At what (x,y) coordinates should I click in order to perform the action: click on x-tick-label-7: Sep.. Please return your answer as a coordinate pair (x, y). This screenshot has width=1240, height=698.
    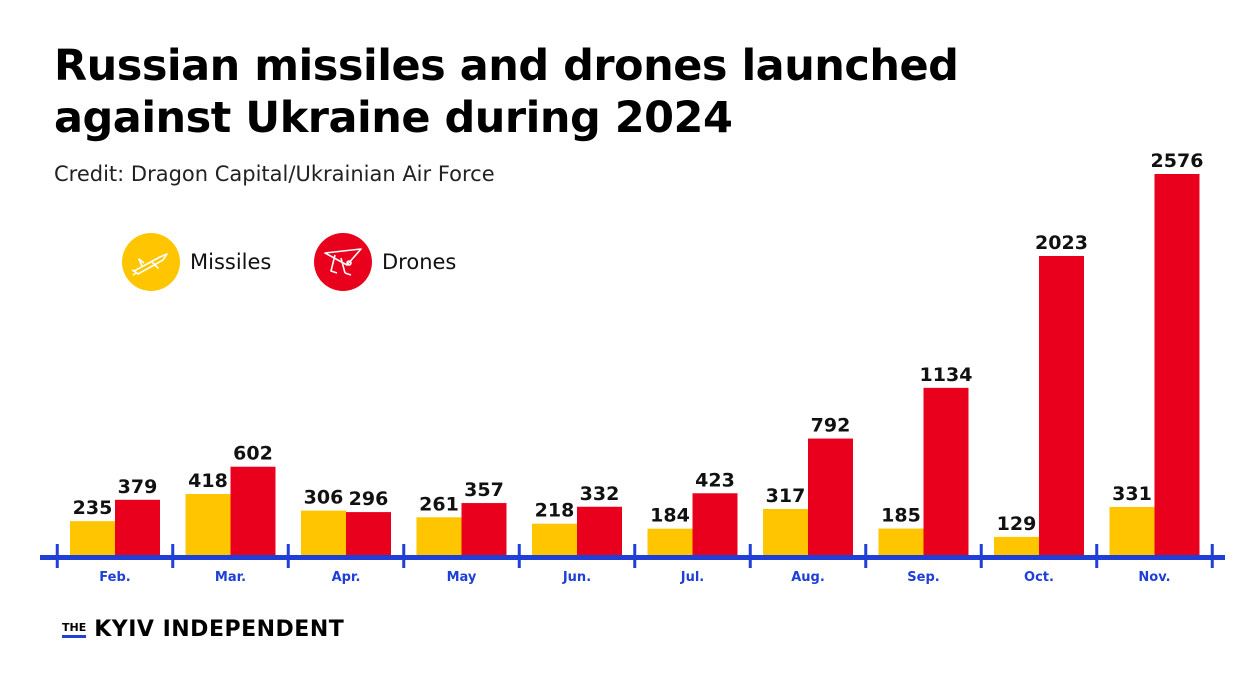
    Looking at the image, I should click on (923, 577).